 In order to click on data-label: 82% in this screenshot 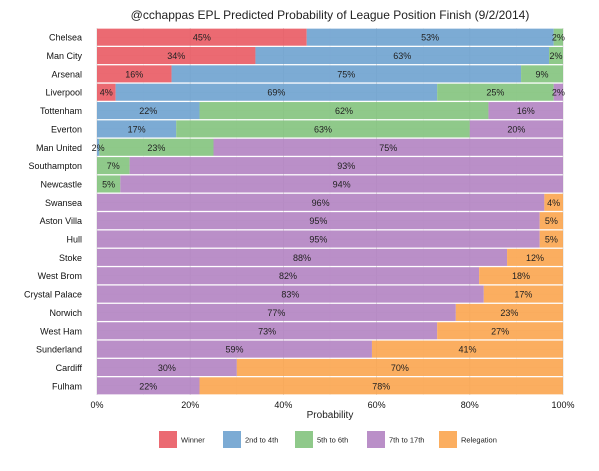, I will do `click(288, 276)`.